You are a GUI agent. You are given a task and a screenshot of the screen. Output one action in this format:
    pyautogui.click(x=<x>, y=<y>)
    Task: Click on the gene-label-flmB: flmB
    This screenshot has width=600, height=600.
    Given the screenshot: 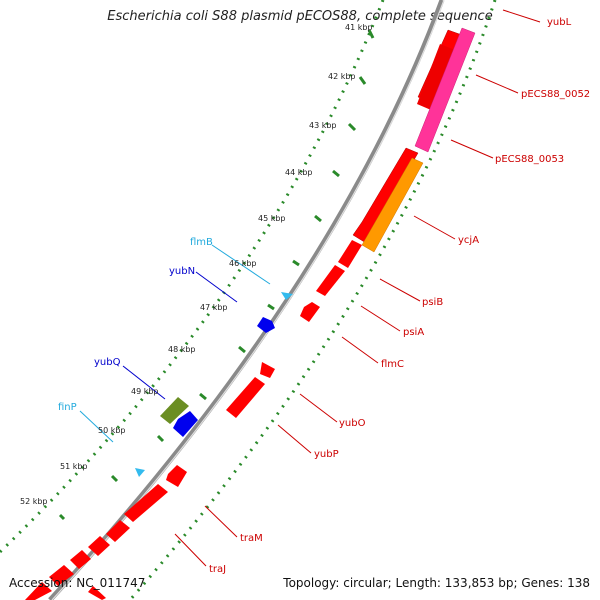 What is the action you would take?
    pyautogui.click(x=201, y=242)
    